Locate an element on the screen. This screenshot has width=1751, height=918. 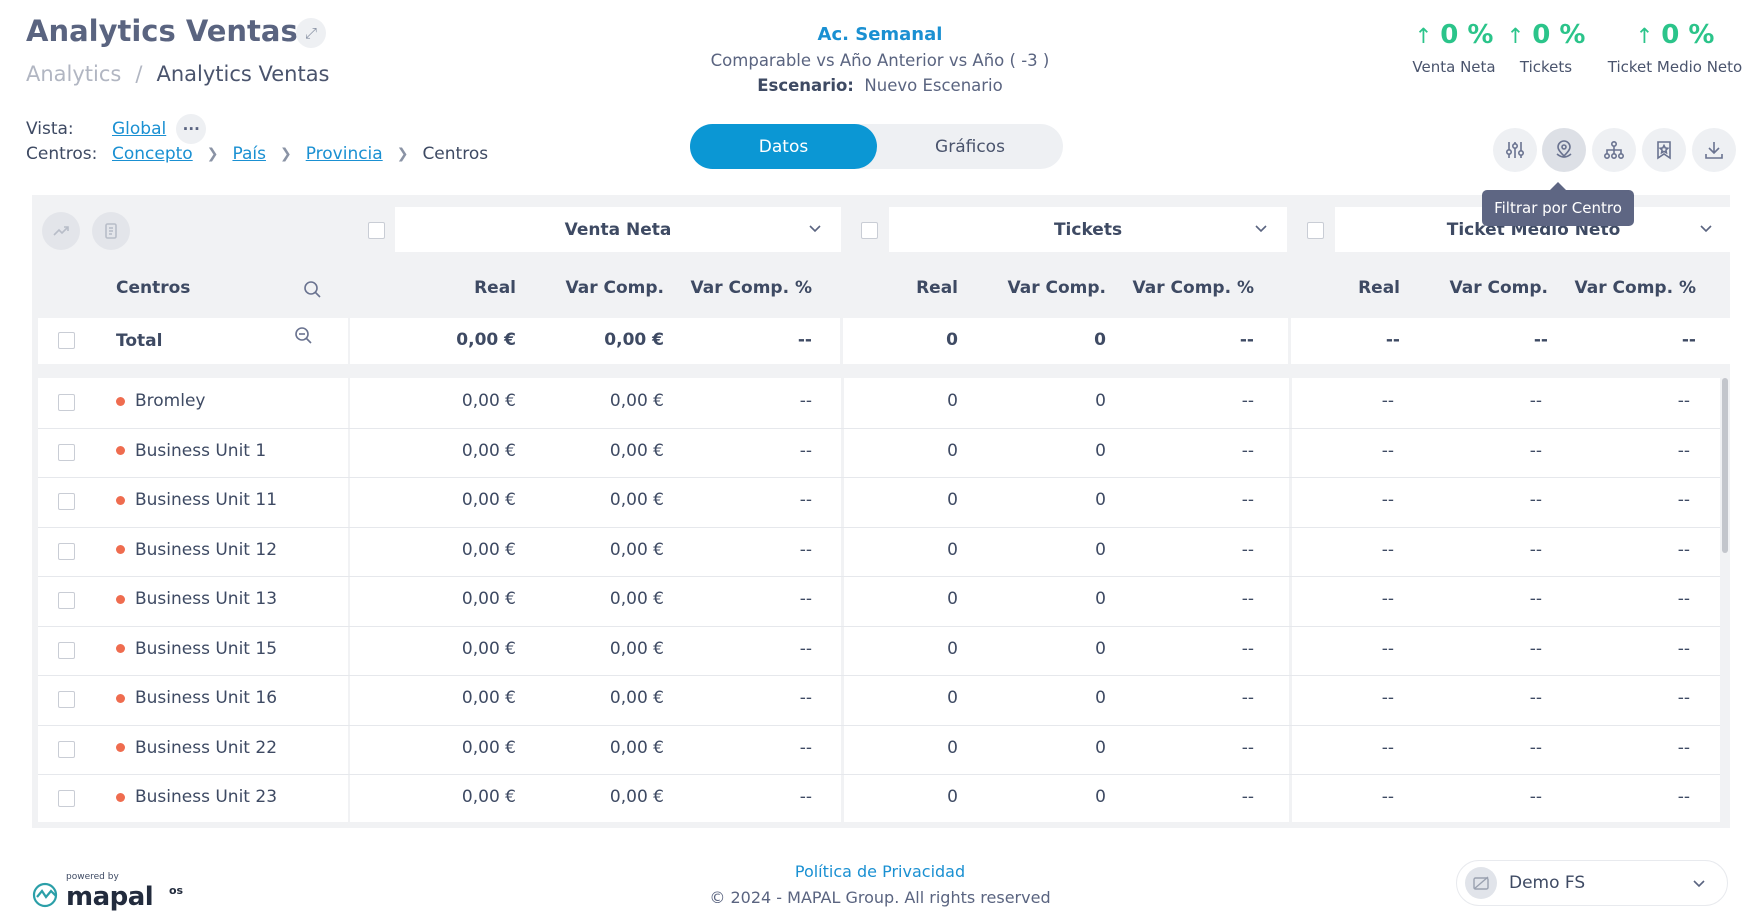
row-name: Business Unit 16 is located at coordinates (206, 698).